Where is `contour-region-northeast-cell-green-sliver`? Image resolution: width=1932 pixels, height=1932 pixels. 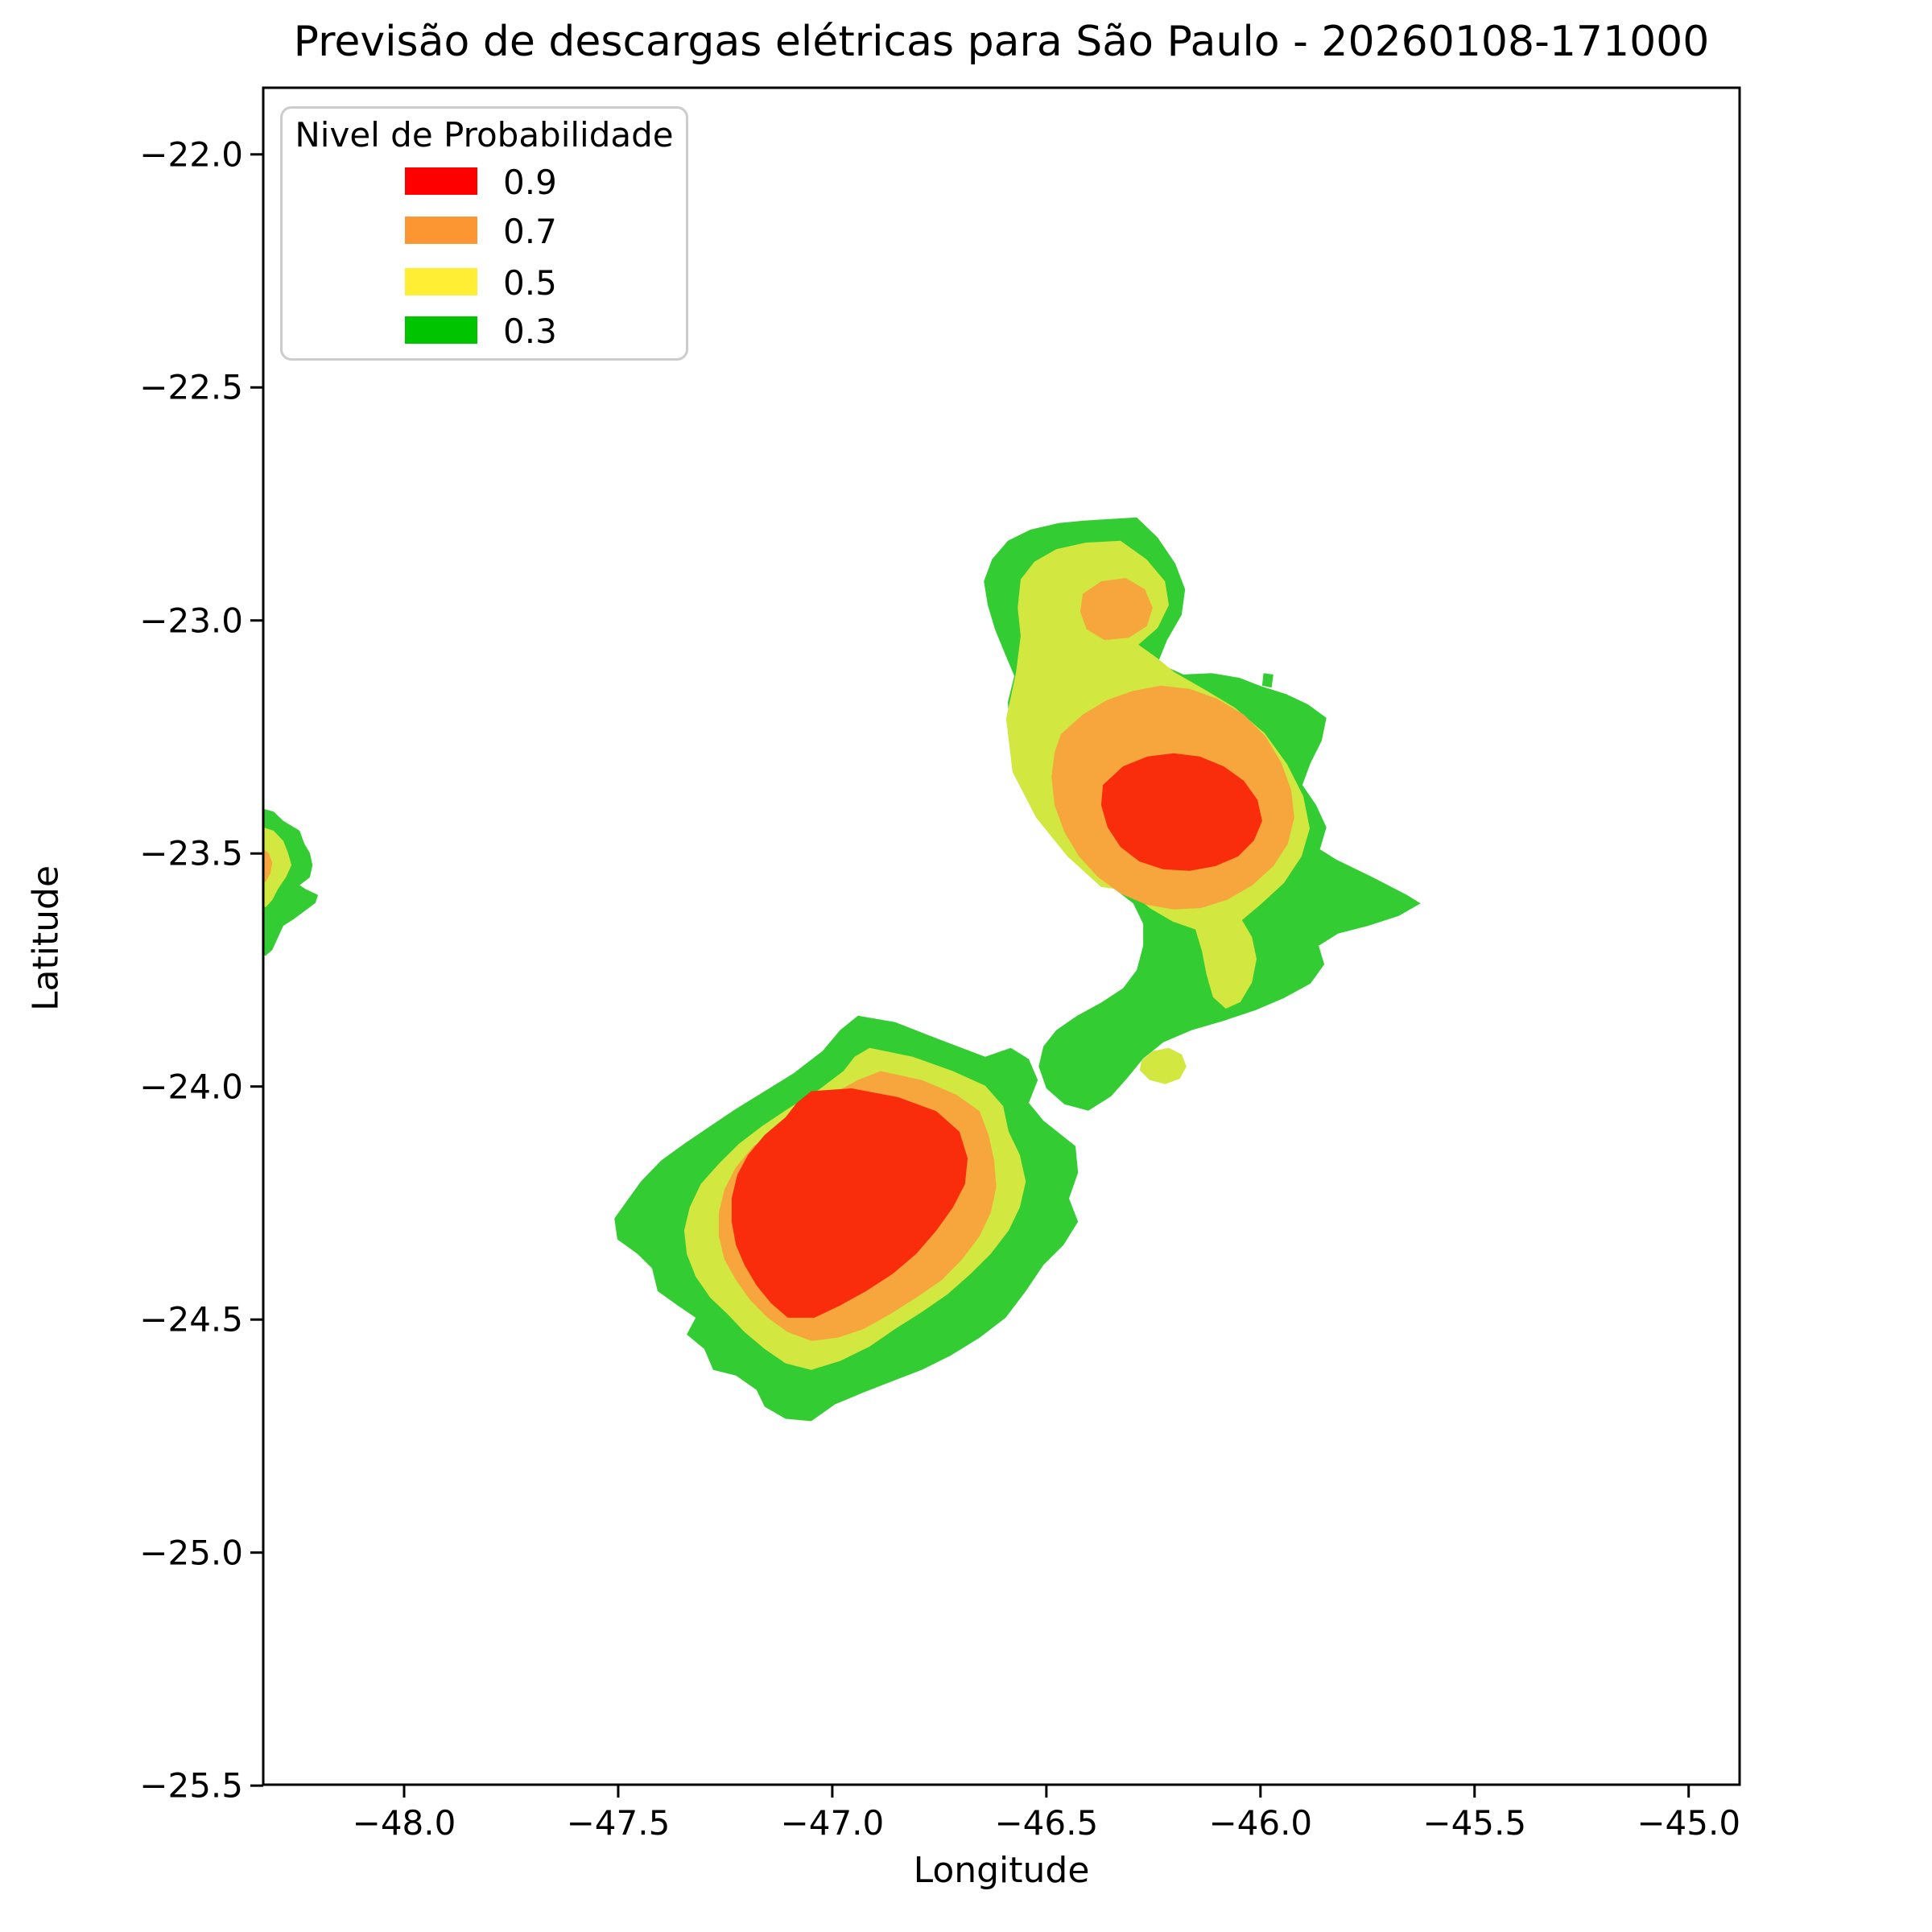
contour-region-northeast-cell-green-sliver is located at coordinates (1267, 680).